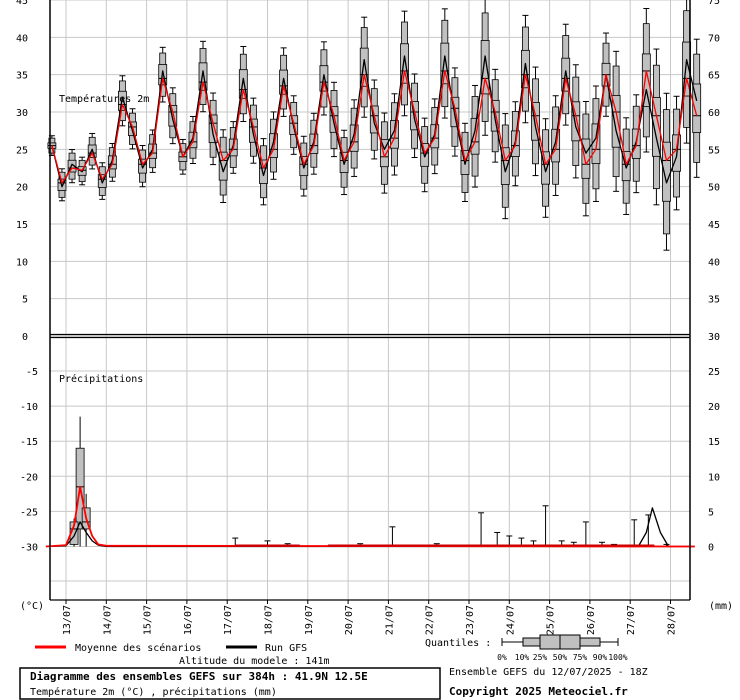  What do you see at coordinates (25, 337) in the screenshot?
I see `temperature-tick-label: 0` at bounding box center [25, 337].